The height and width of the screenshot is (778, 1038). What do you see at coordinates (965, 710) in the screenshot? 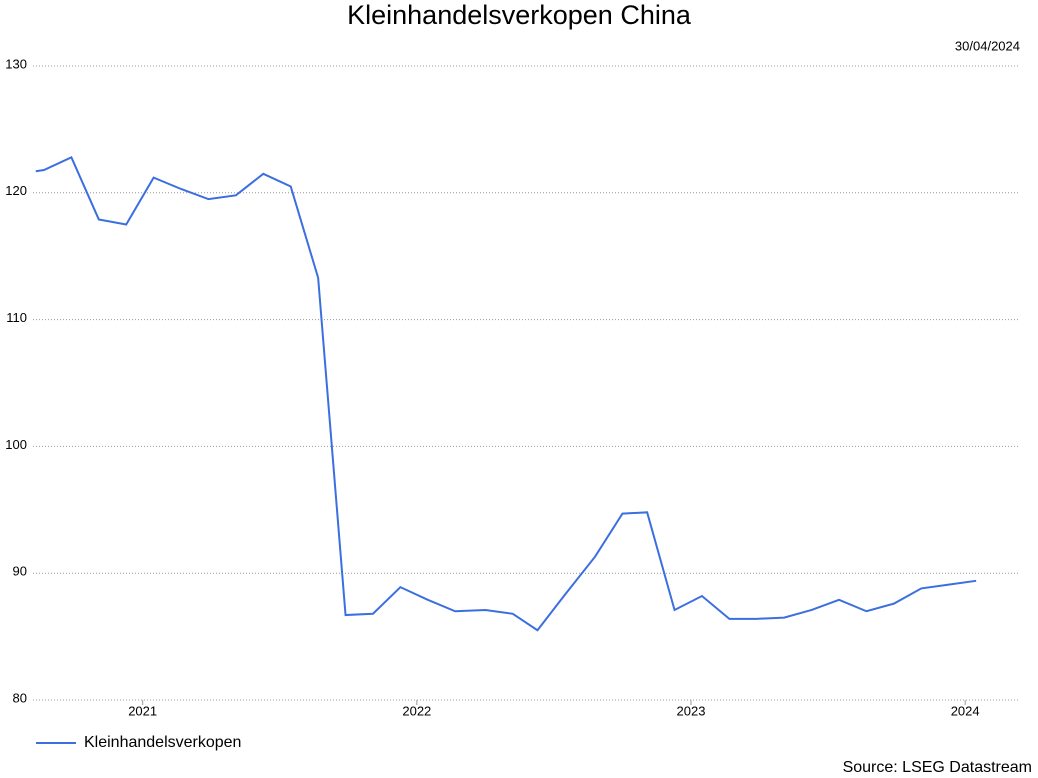
I see `x-tick-label: 2024` at bounding box center [965, 710].